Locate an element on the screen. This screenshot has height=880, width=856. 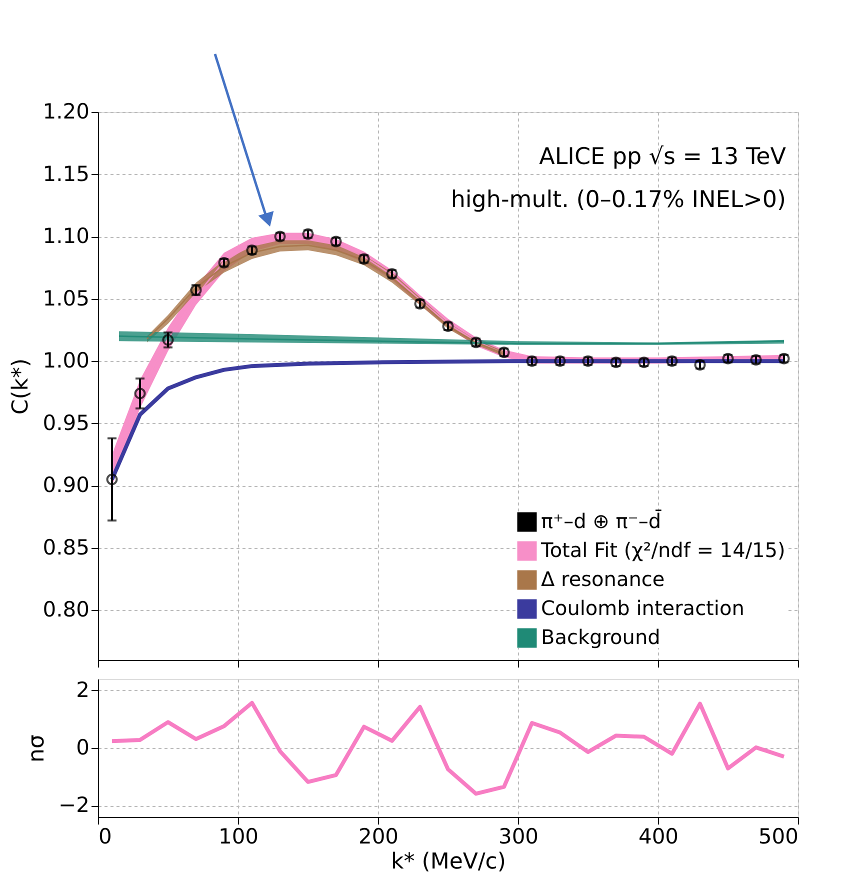
y-axis-title: C(k*) is located at coordinates (21, 386).